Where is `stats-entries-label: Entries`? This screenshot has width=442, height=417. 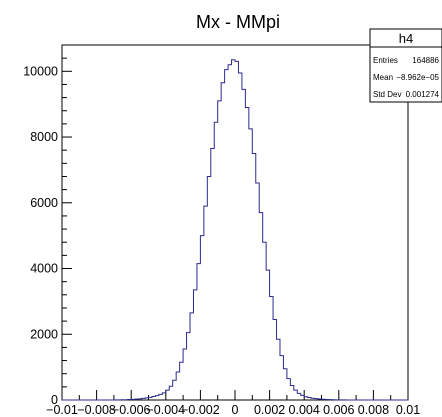
stats-entries-label: Entries is located at coordinates (385, 60).